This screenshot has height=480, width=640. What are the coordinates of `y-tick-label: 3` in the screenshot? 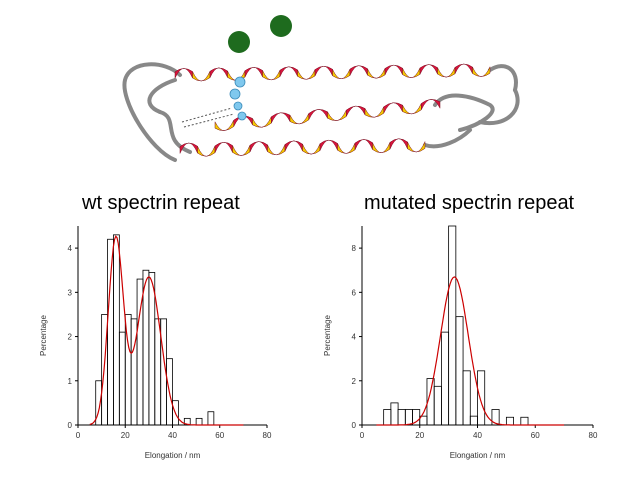 It's located at (70, 292).